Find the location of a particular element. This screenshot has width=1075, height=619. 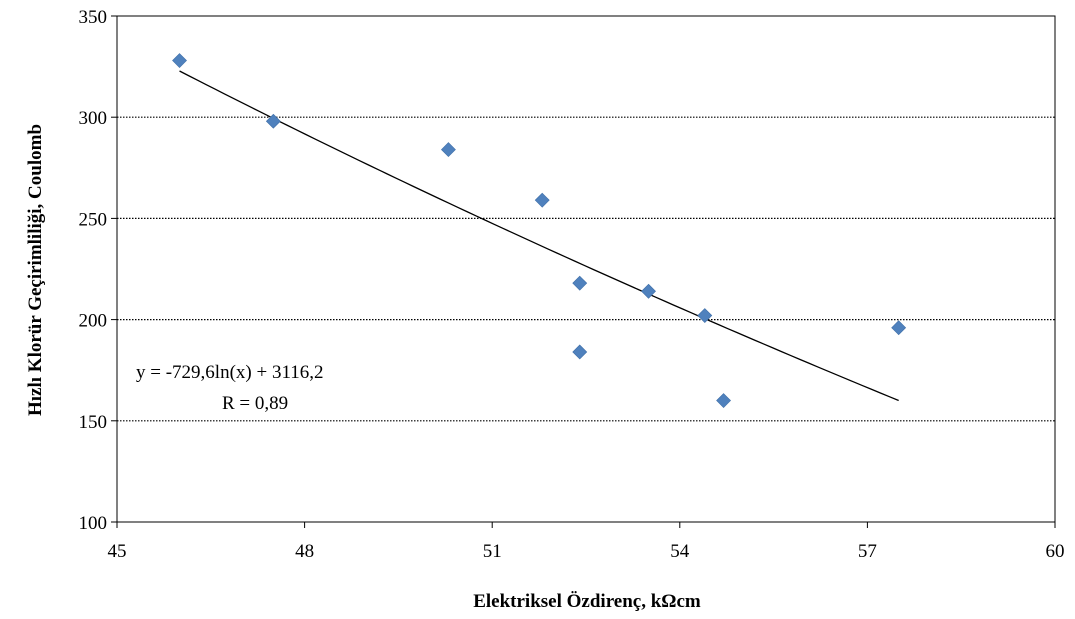

y-tick-label: 200 is located at coordinates (93, 321).